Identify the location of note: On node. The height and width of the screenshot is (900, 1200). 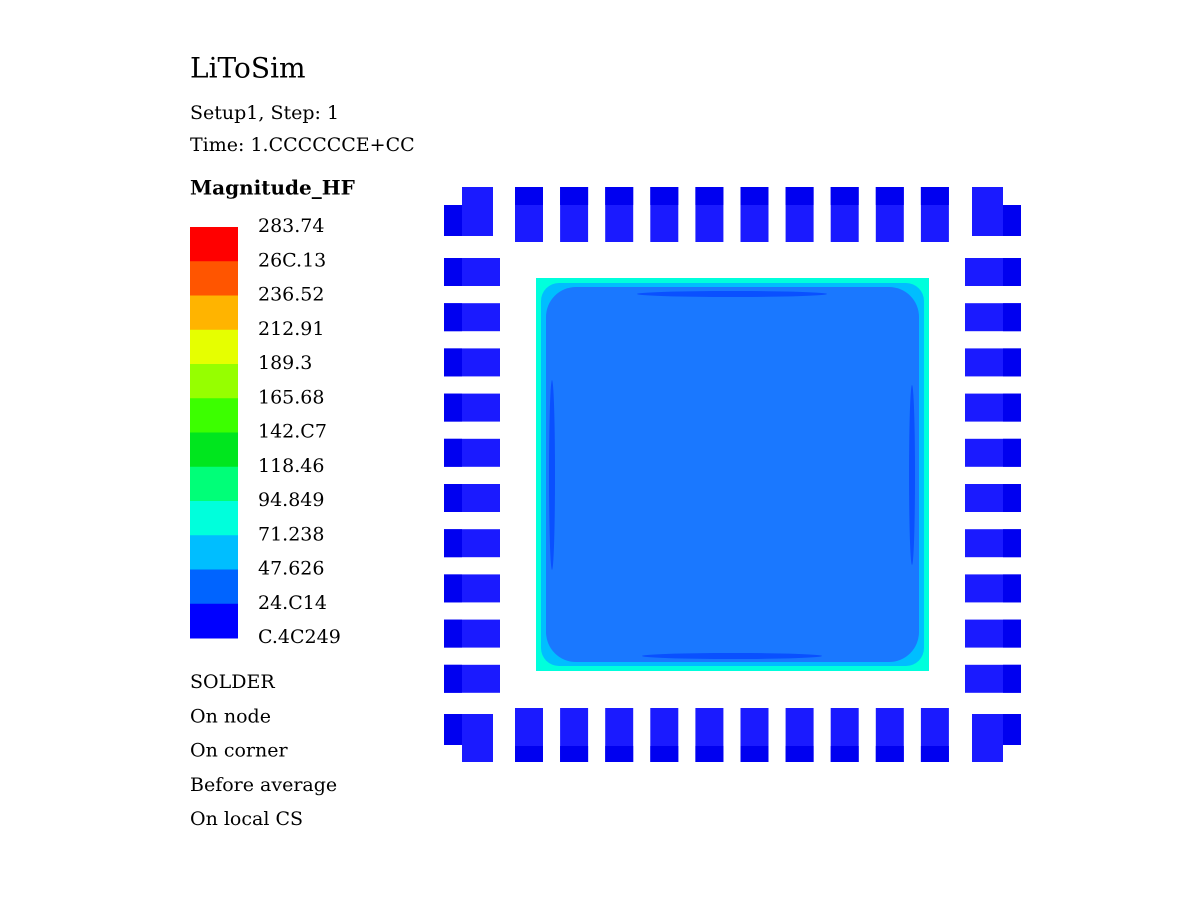
(230, 716).